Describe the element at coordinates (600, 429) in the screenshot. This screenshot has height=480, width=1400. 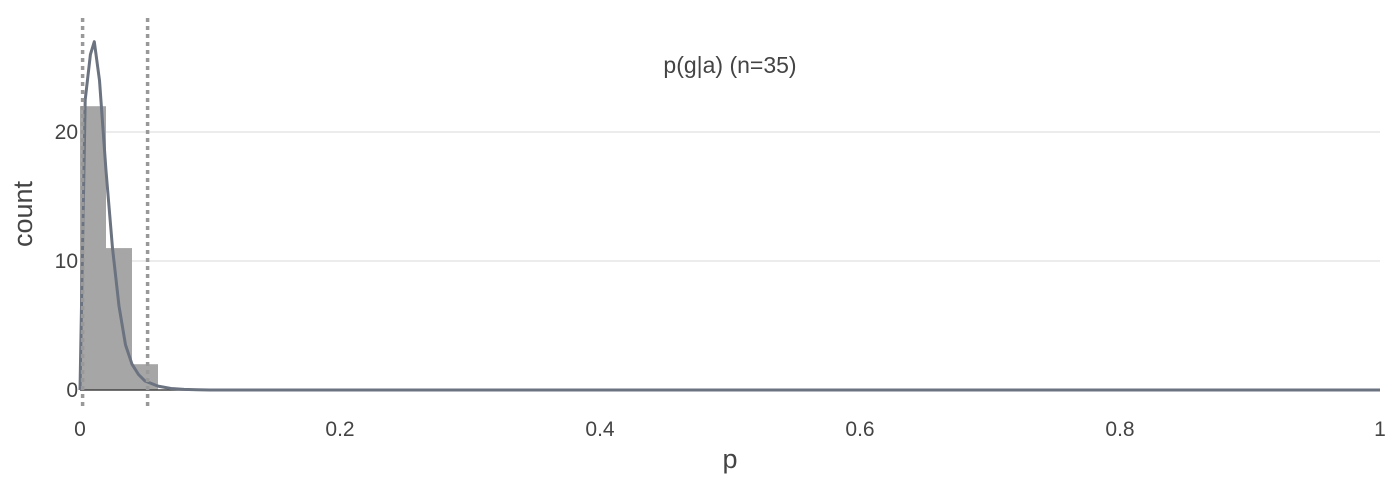
I see `x-tick-label: 0.4` at that location.